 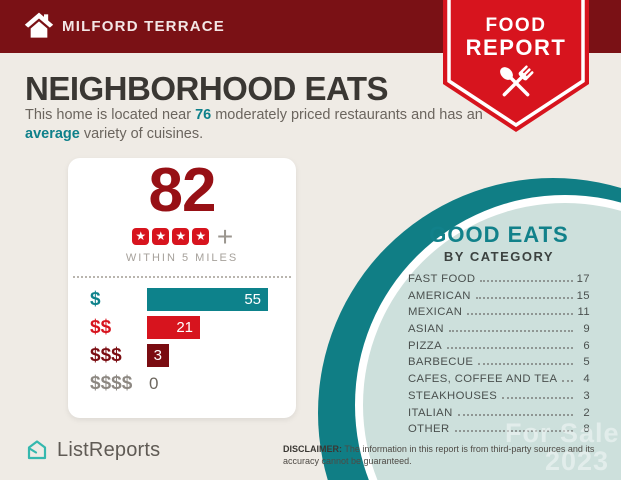 I want to click on brand-name: ListReports, so click(x=109, y=449).